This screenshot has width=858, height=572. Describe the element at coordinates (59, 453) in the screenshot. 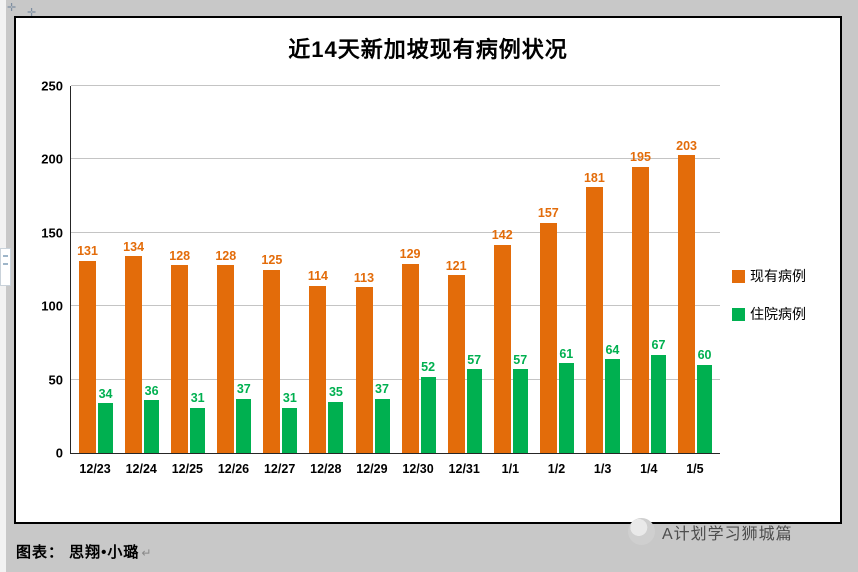

I see `y-tick-label: 0` at that location.